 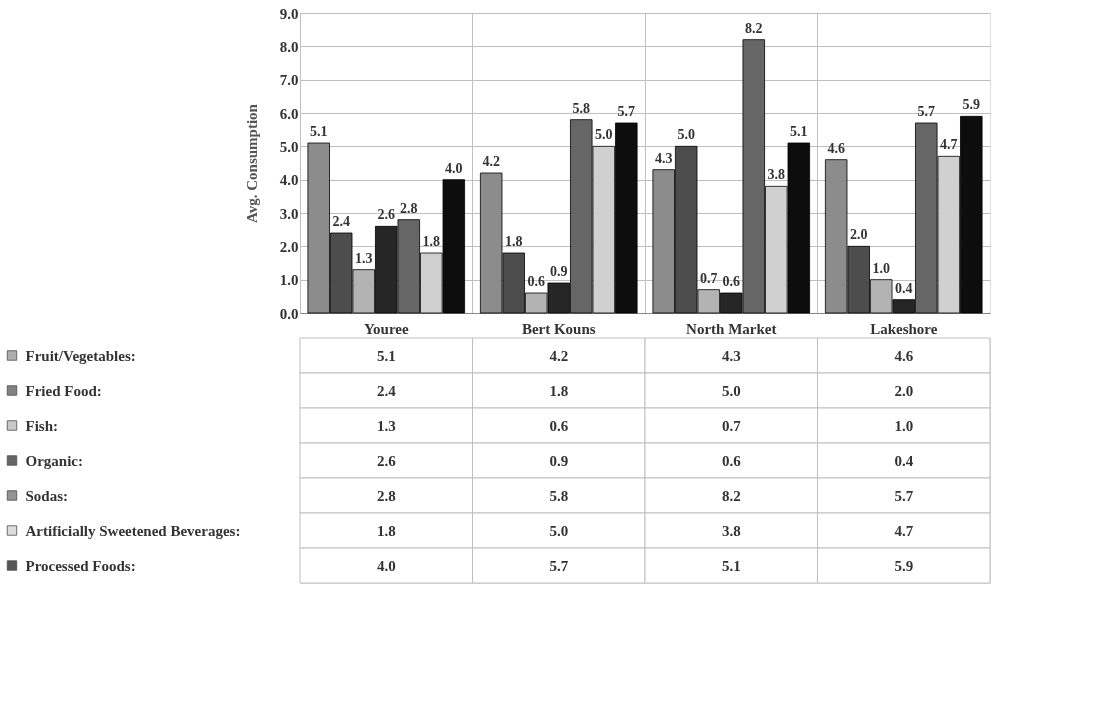 I want to click on data-label: 2.4, so click(x=386, y=390).